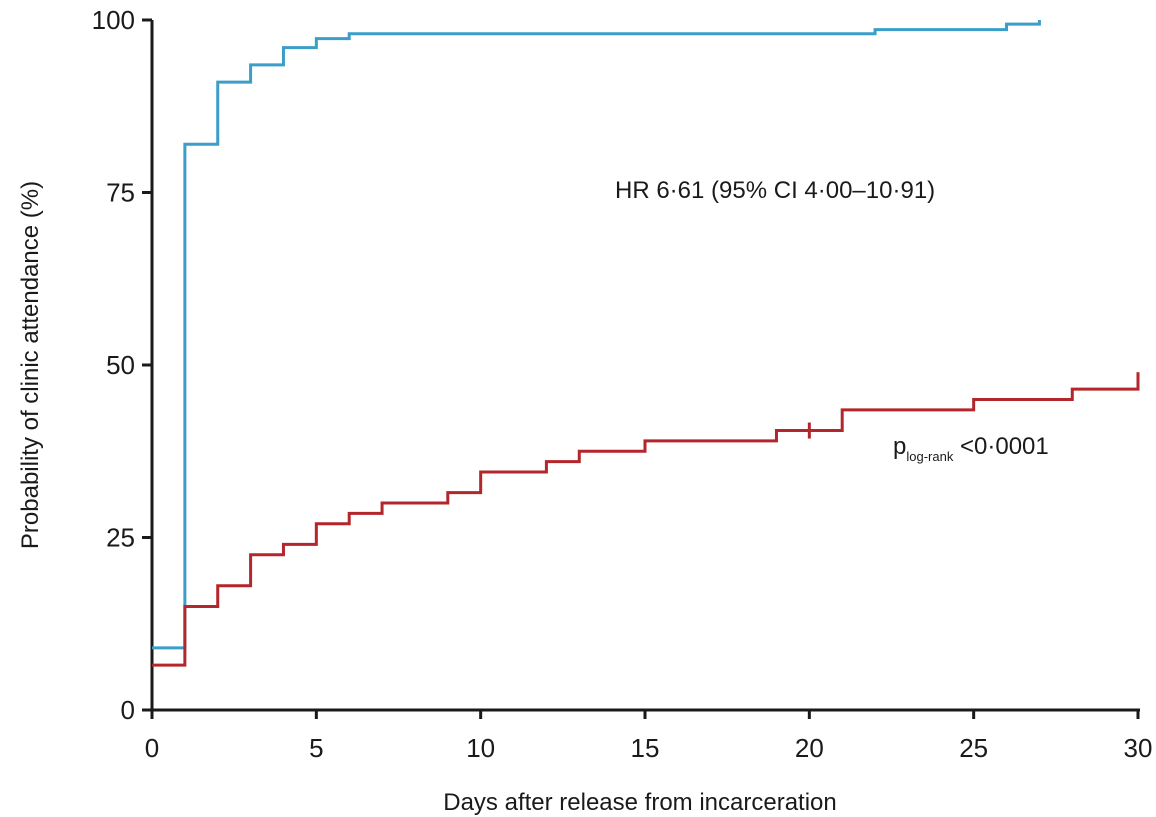  I want to click on y-tick-label: 75, so click(120, 193).